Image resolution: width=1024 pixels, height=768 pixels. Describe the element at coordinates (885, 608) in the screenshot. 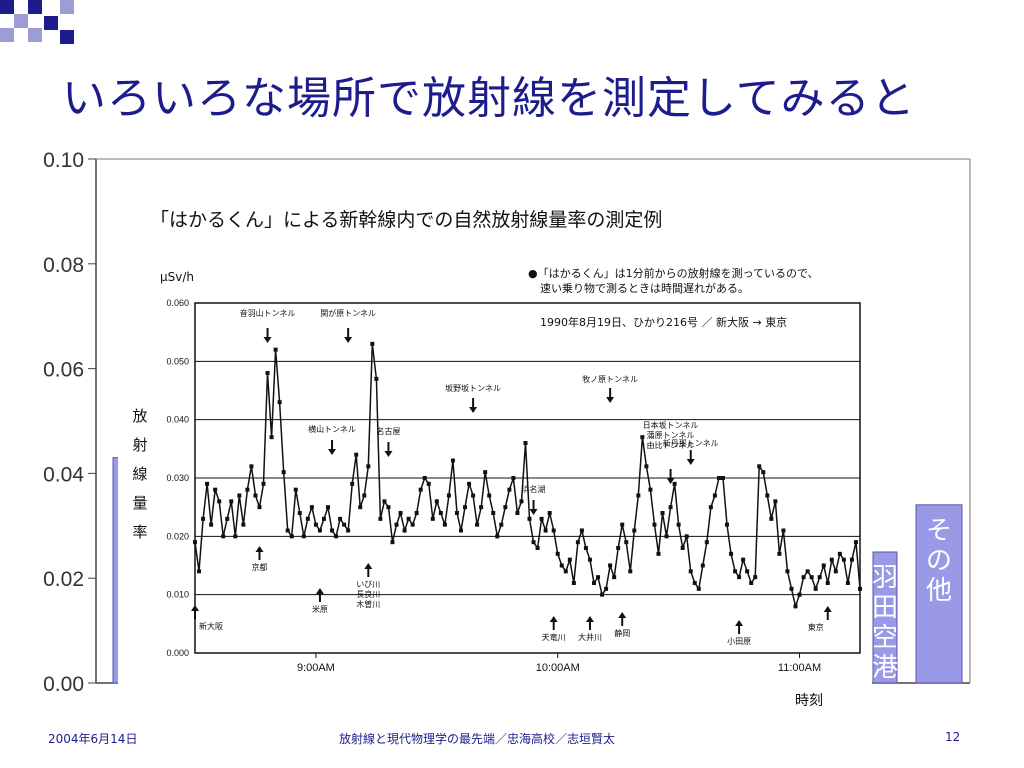

I see `bg-bar-label: 田` at that location.